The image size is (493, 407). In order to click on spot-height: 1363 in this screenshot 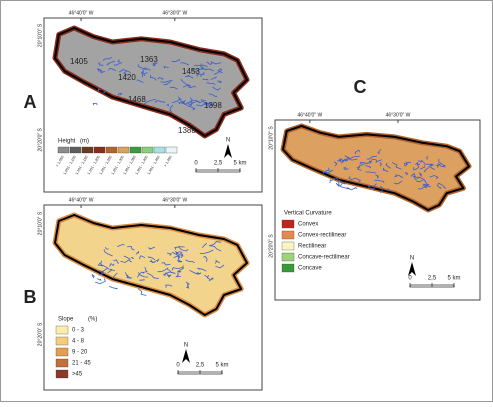, I will do `click(149, 59)`.